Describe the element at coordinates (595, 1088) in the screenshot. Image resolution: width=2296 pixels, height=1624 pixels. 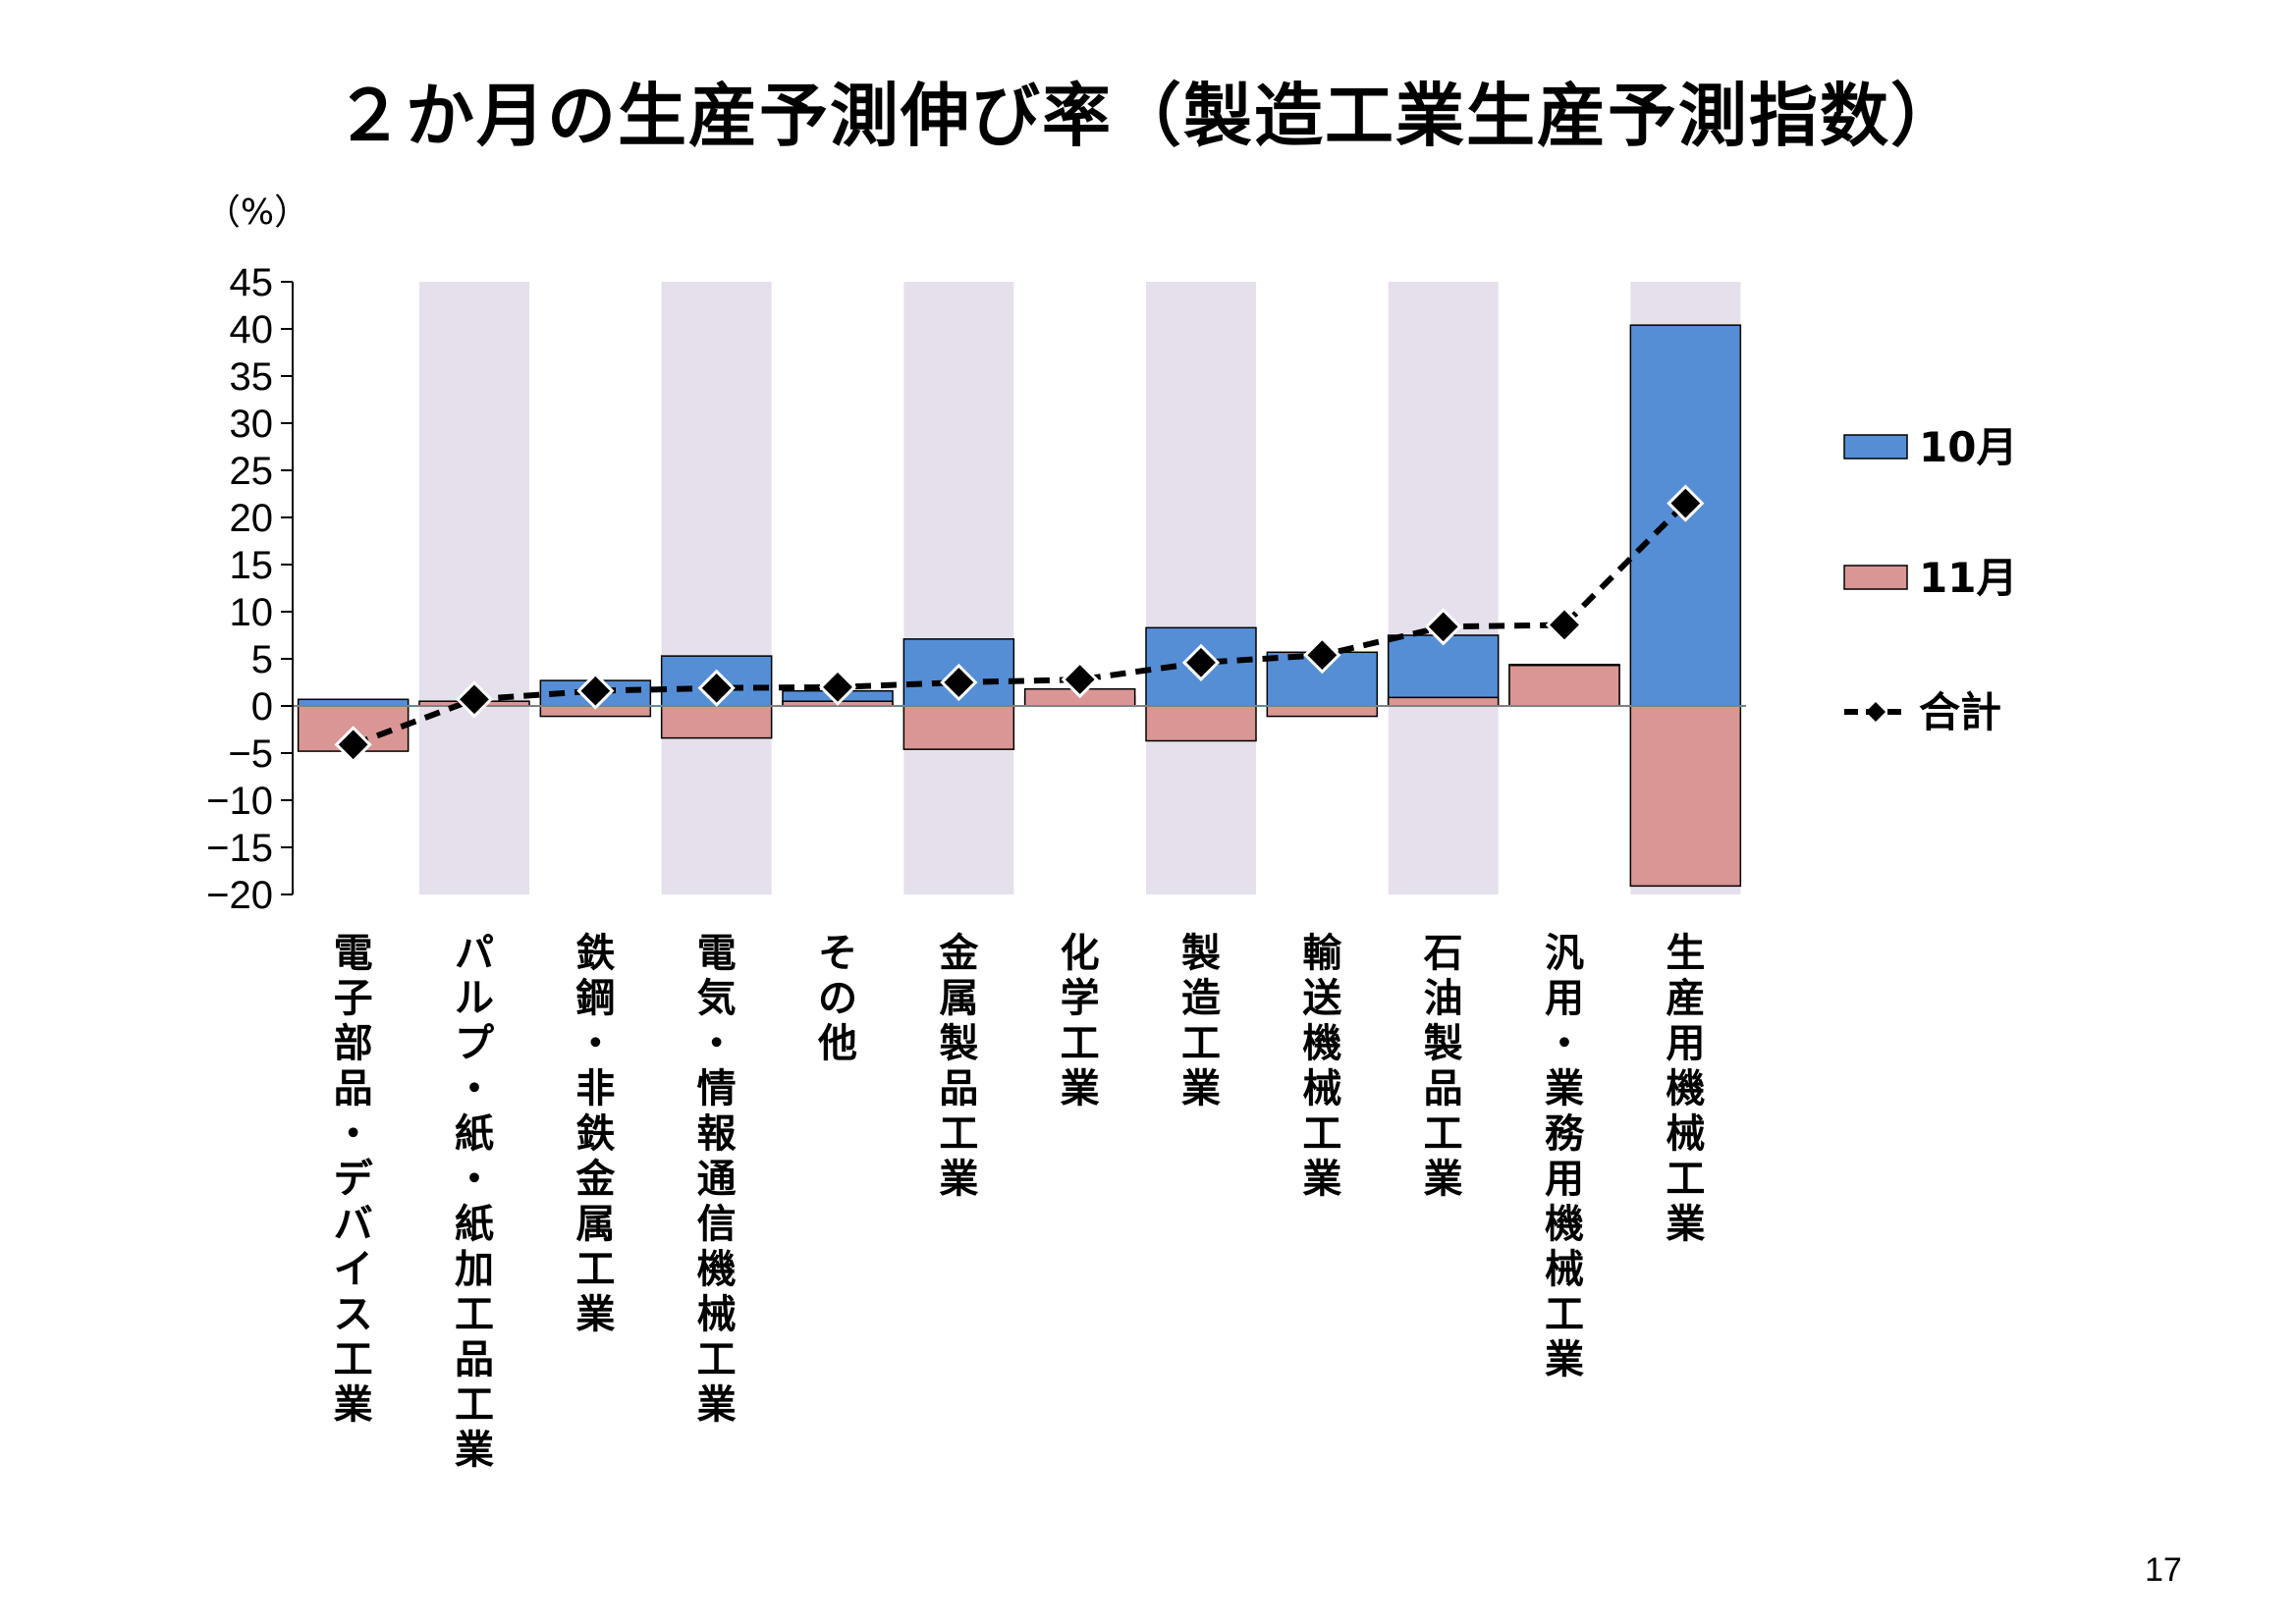
I see `category-char: 非` at that location.